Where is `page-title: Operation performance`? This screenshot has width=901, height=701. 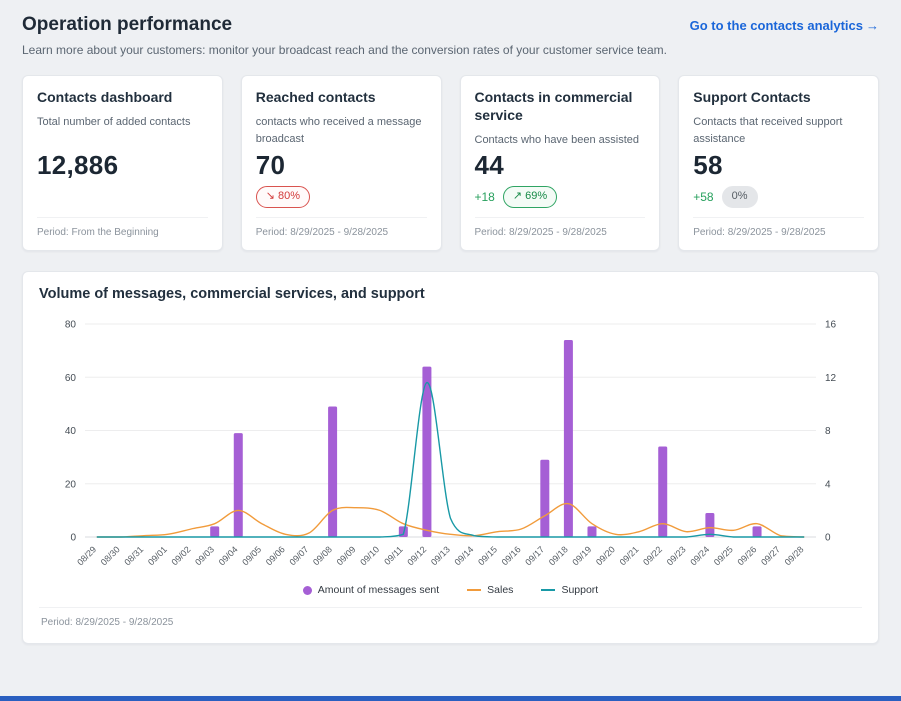
page-title: Operation performance is located at coordinates (127, 24).